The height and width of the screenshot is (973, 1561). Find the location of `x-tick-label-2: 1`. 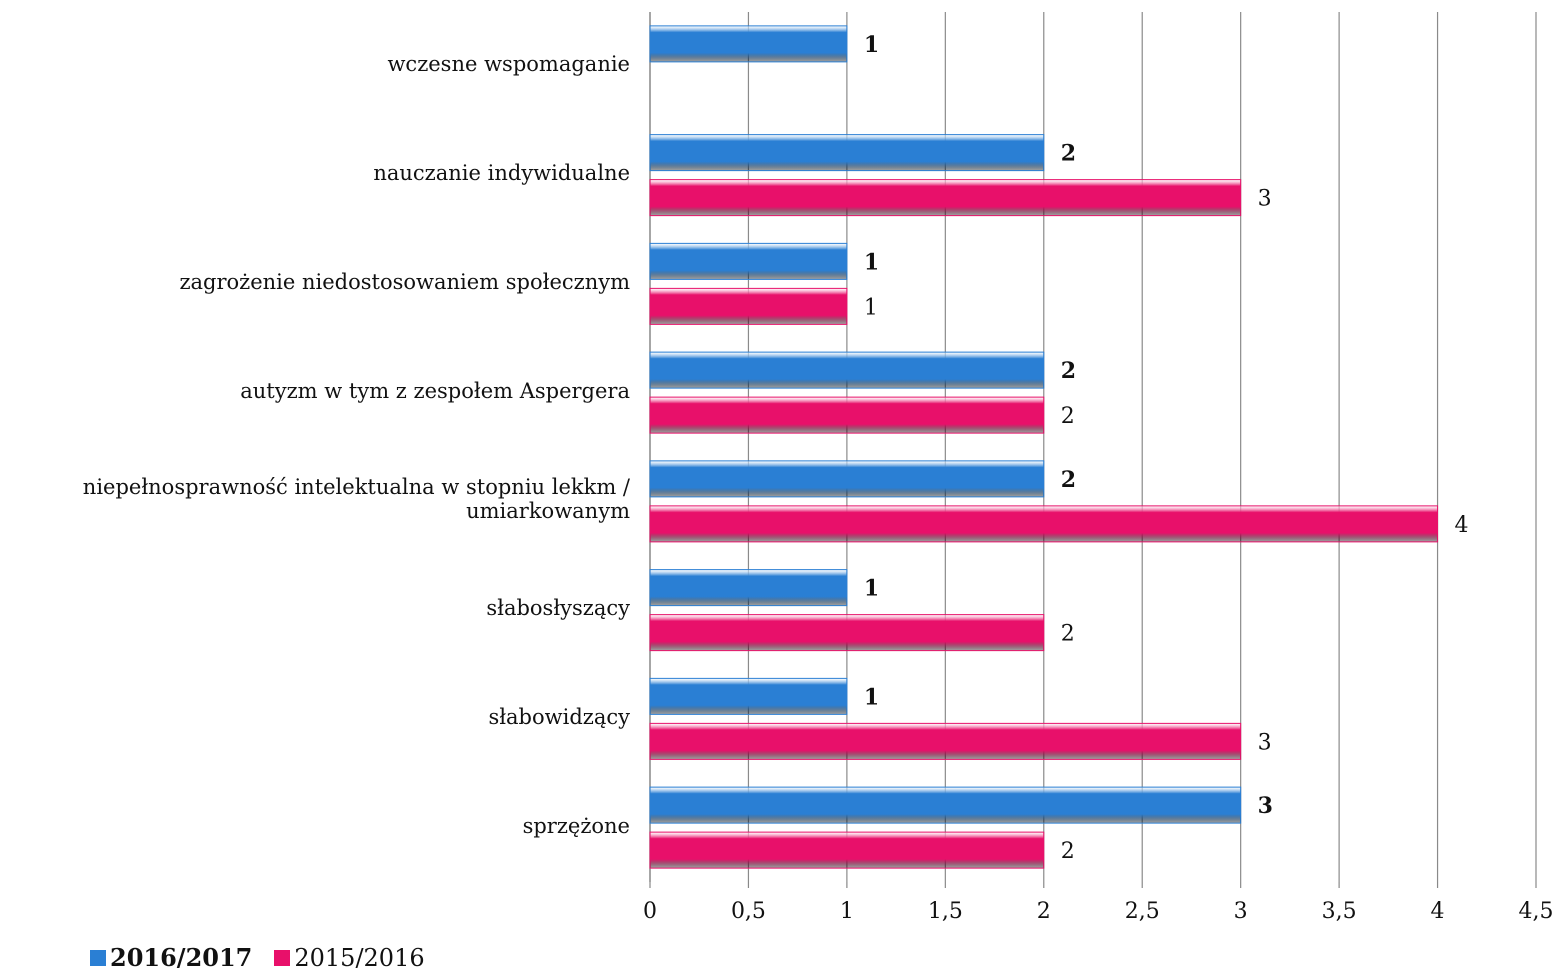

x-tick-label-2: 1 is located at coordinates (847, 911).